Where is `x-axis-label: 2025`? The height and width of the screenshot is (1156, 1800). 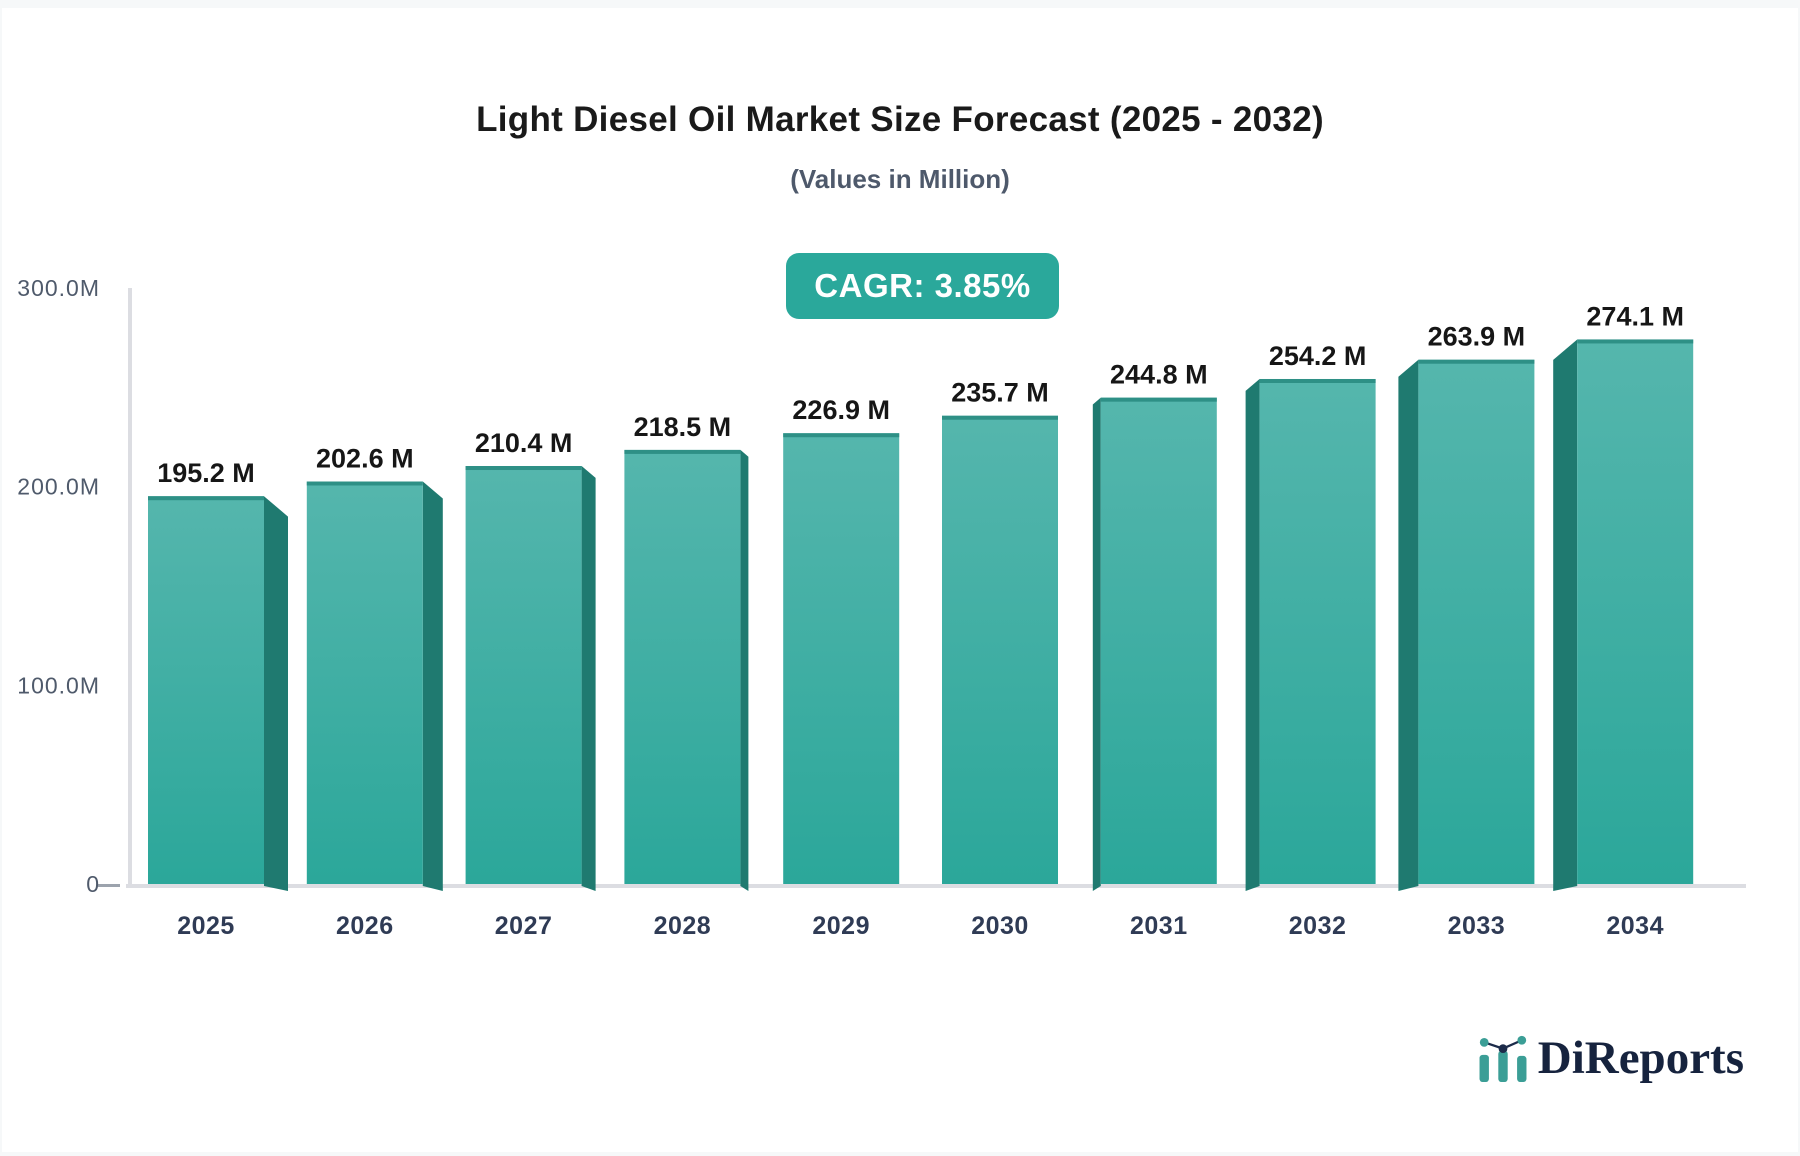
x-axis-label: 2025 is located at coordinates (206, 926).